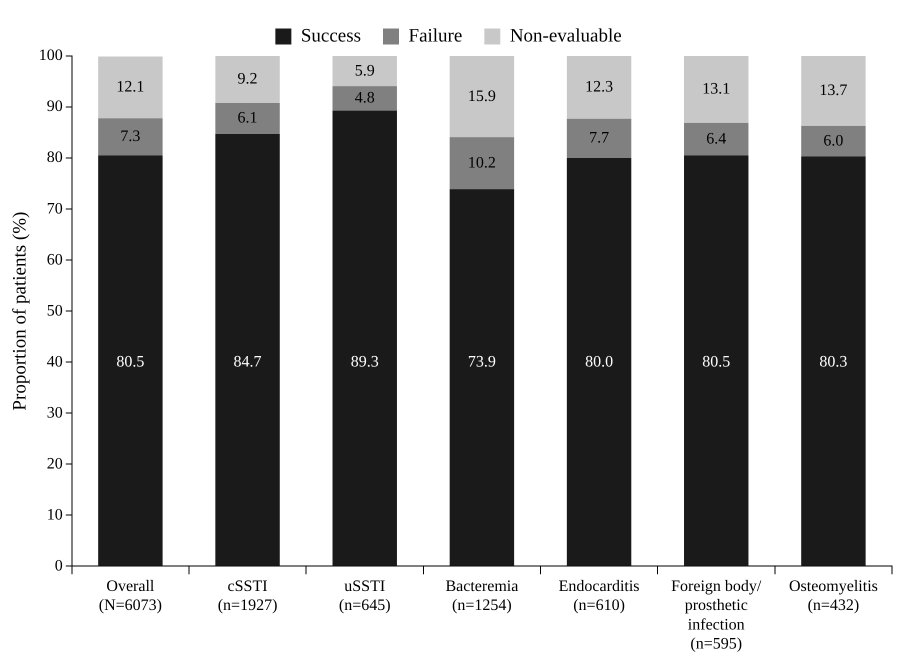 The image size is (912, 662). Describe the element at coordinates (482, 361) in the screenshot. I see `data-label: 73.9` at that location.